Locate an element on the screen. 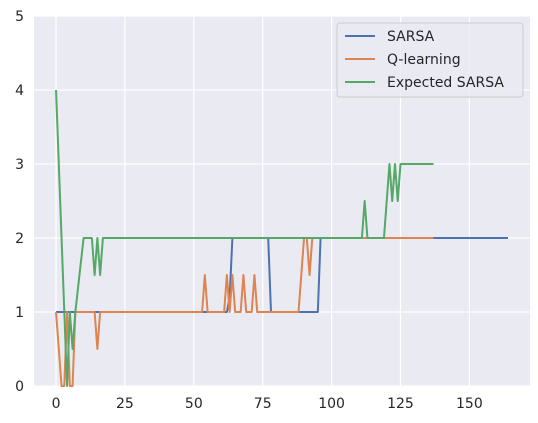 The height and width of the screenshot is (423, 538). y-tick-label: 0 is located at coordinates (19, 387).